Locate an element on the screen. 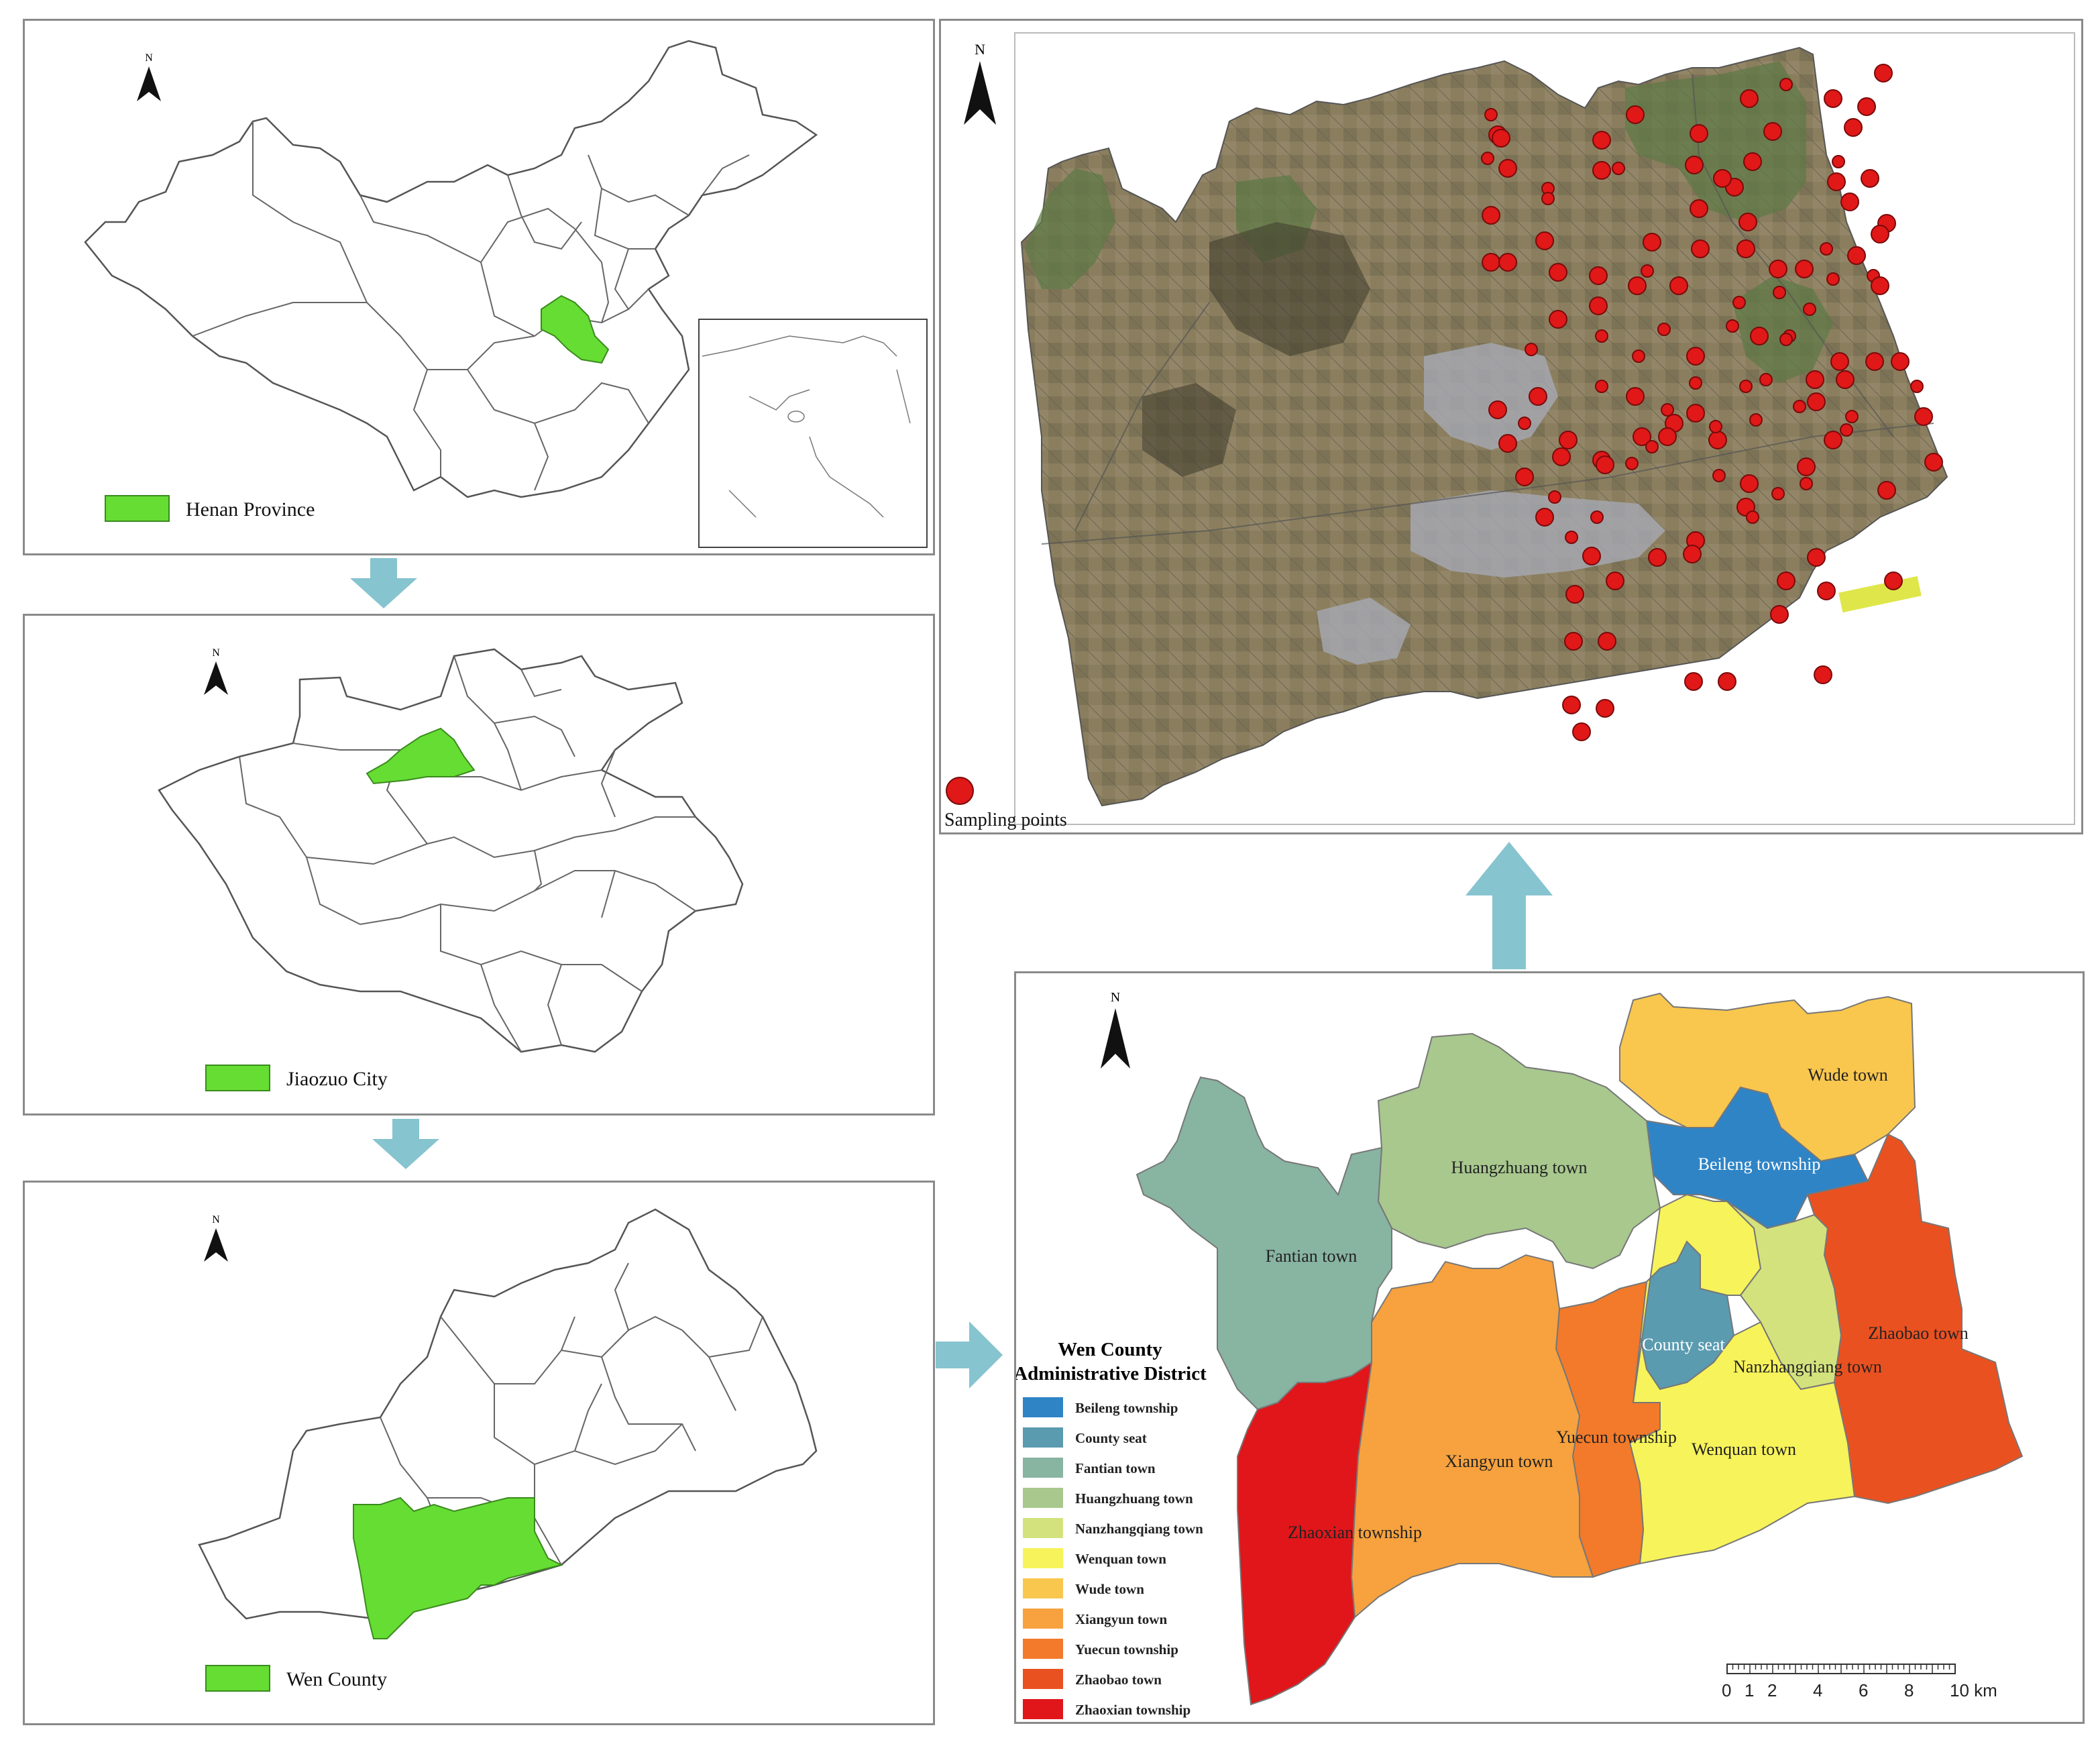 The height and width of the screenshot is (1742, 2100). region-label-huangzhuang: Huangzhuang town is located at coordinates (1520, 1167).